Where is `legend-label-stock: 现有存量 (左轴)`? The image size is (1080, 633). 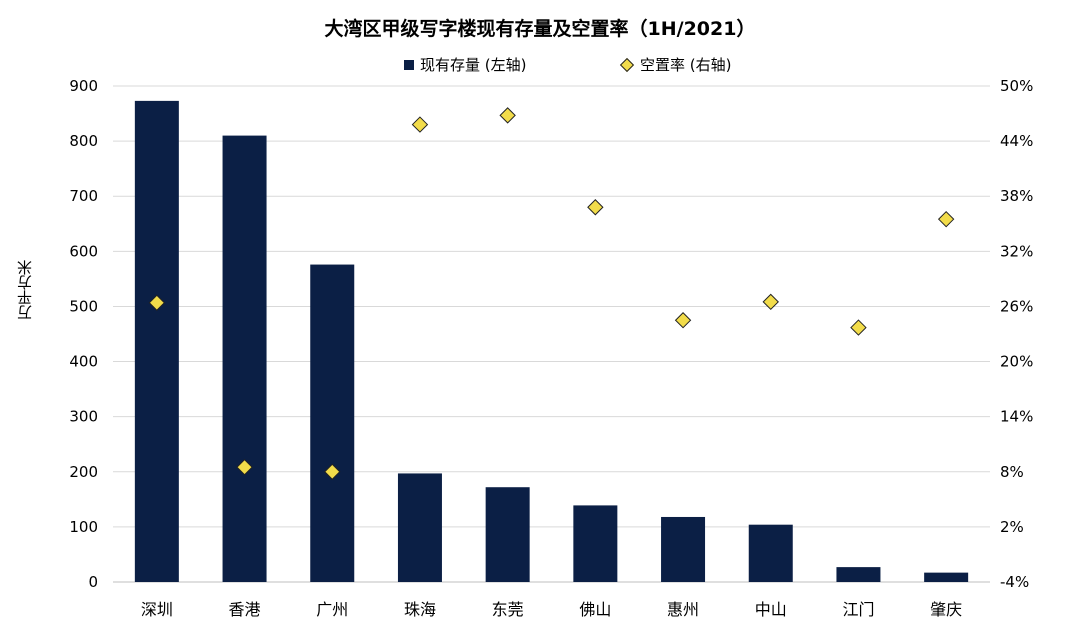
legend-label-stock: 现有存量 (左轴) is located at coordinates (473, 65).